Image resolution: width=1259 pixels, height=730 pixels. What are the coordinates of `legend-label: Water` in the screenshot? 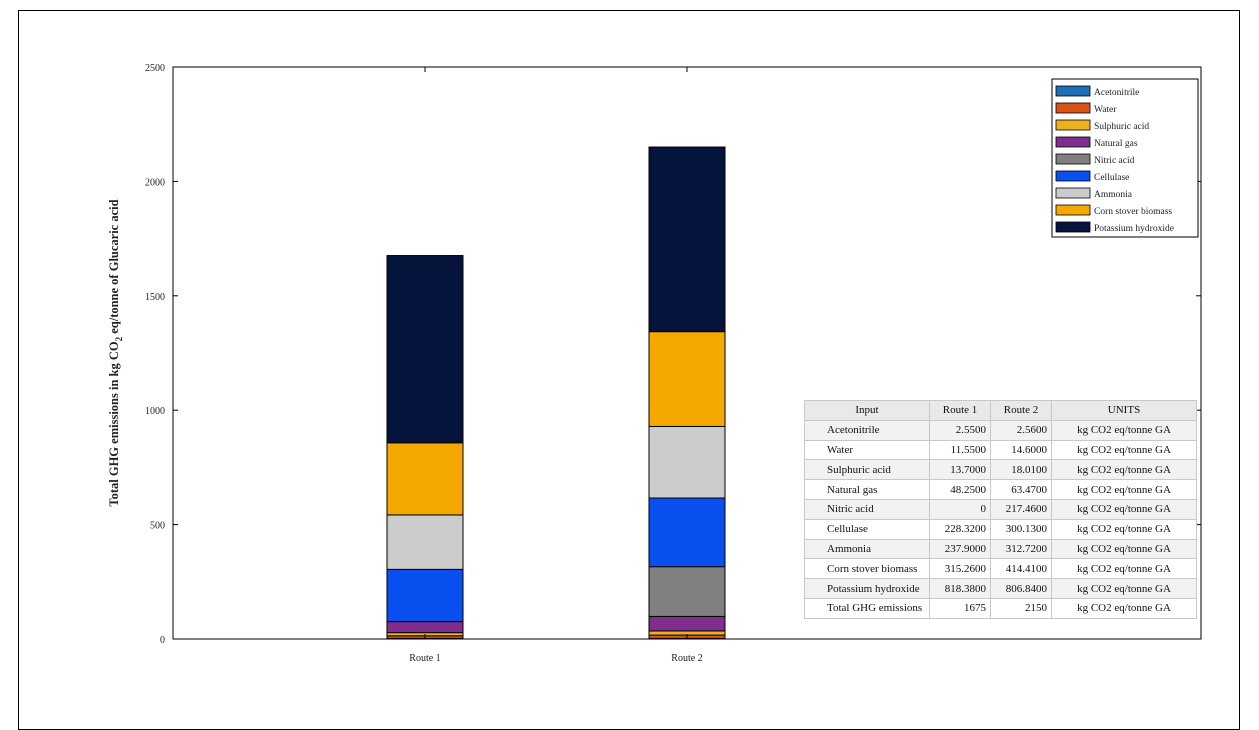 It's located at (1105, 110).